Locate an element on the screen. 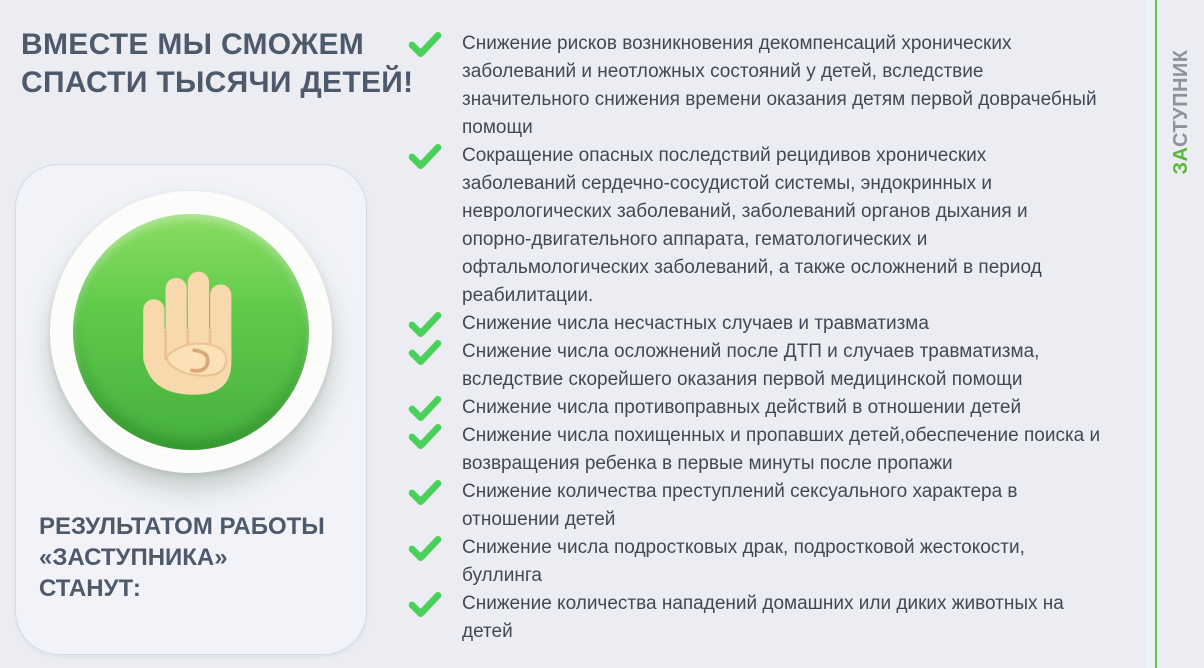 The width and height of the screenshot is (1204, 668). green-disc is located at coordinates (191, 332).